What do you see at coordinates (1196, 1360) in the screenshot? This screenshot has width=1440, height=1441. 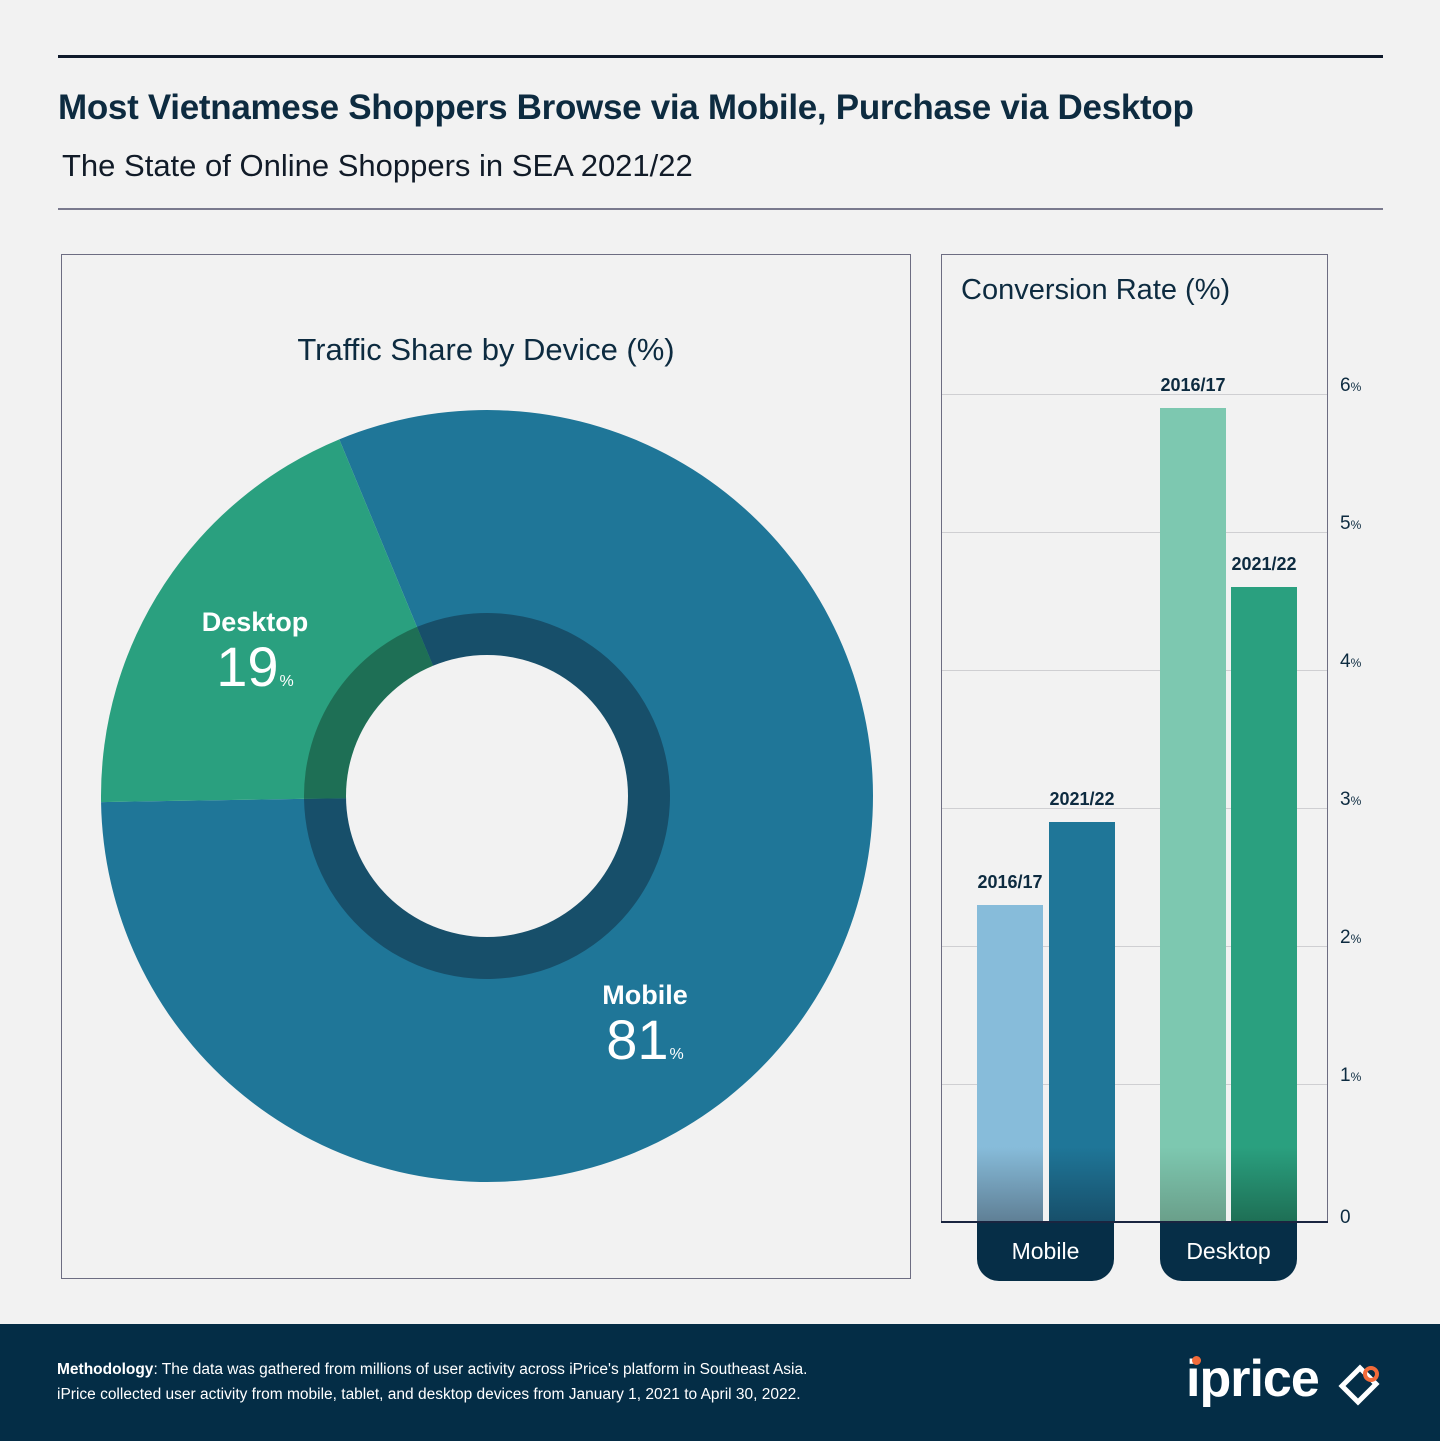 I see `logo-dot` at bounding box center [1196, 1360].